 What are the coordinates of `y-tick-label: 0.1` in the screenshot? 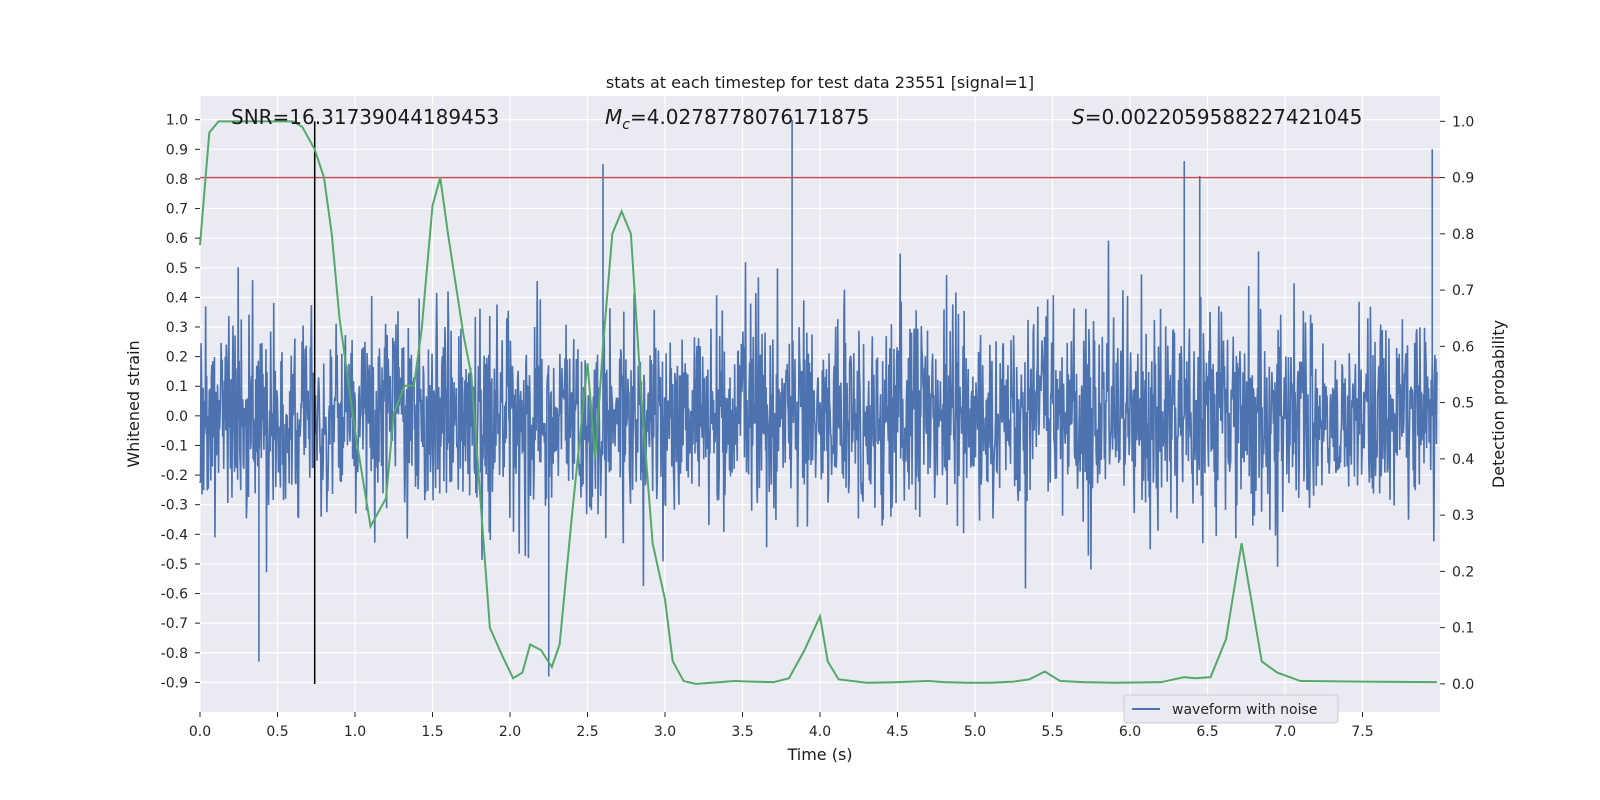 It's located at (177, 387).